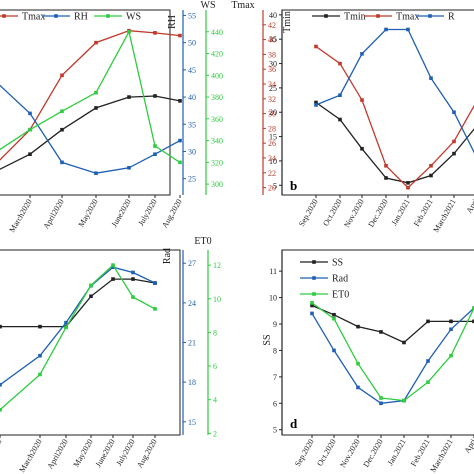  Describe the element at coordinates (192, 382) in the screenshot. I see `tick-label: 18` at that location.